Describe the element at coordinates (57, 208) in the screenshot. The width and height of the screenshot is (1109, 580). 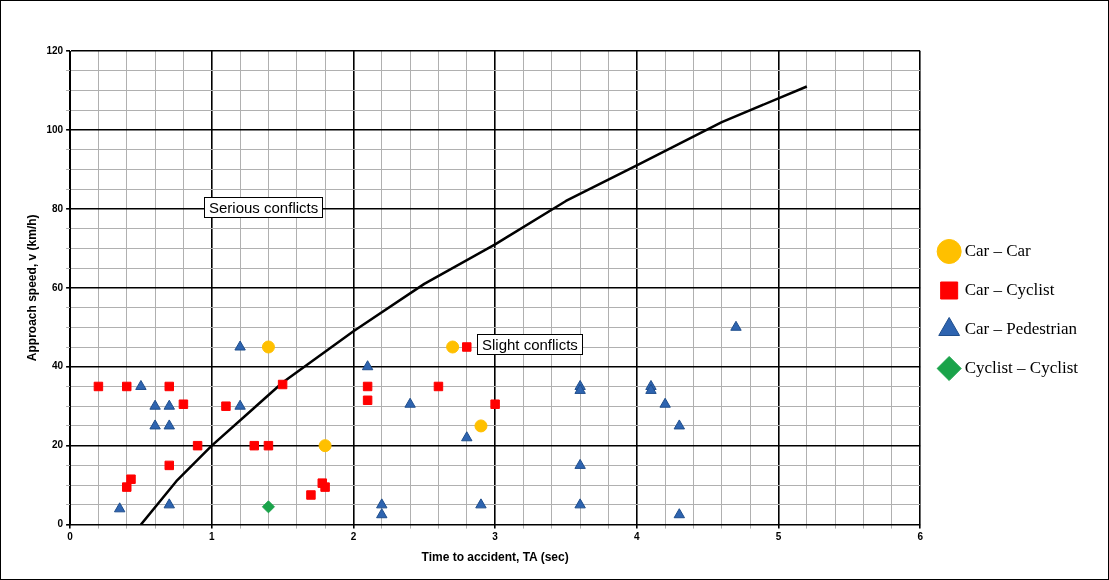
I see `y-tick-label: 80` at that location.